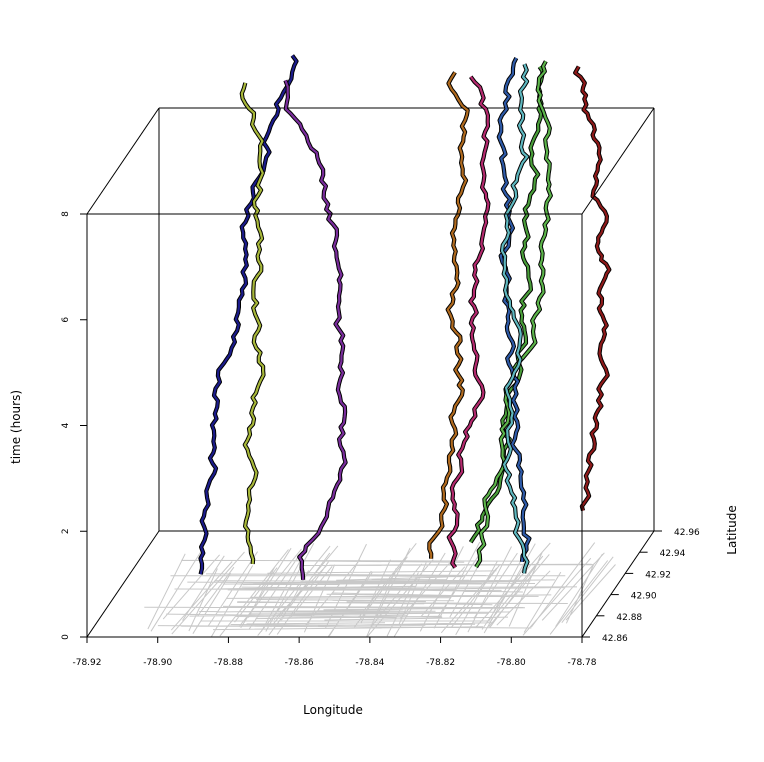 The height and width of the screenshot is (762, 764). Describe the element at coordinates (228, 663) in the screenshot. I see `x-tick-label: -78.88` at that location.